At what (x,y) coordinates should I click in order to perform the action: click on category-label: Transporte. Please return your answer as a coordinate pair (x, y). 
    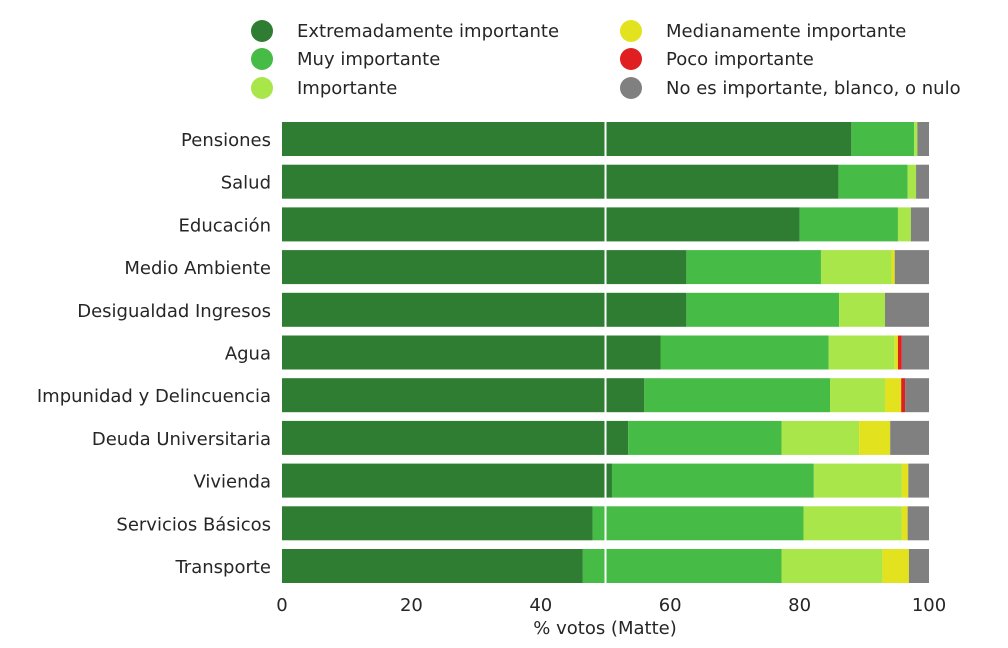
    Looking at the image, I should click on (222, 567).